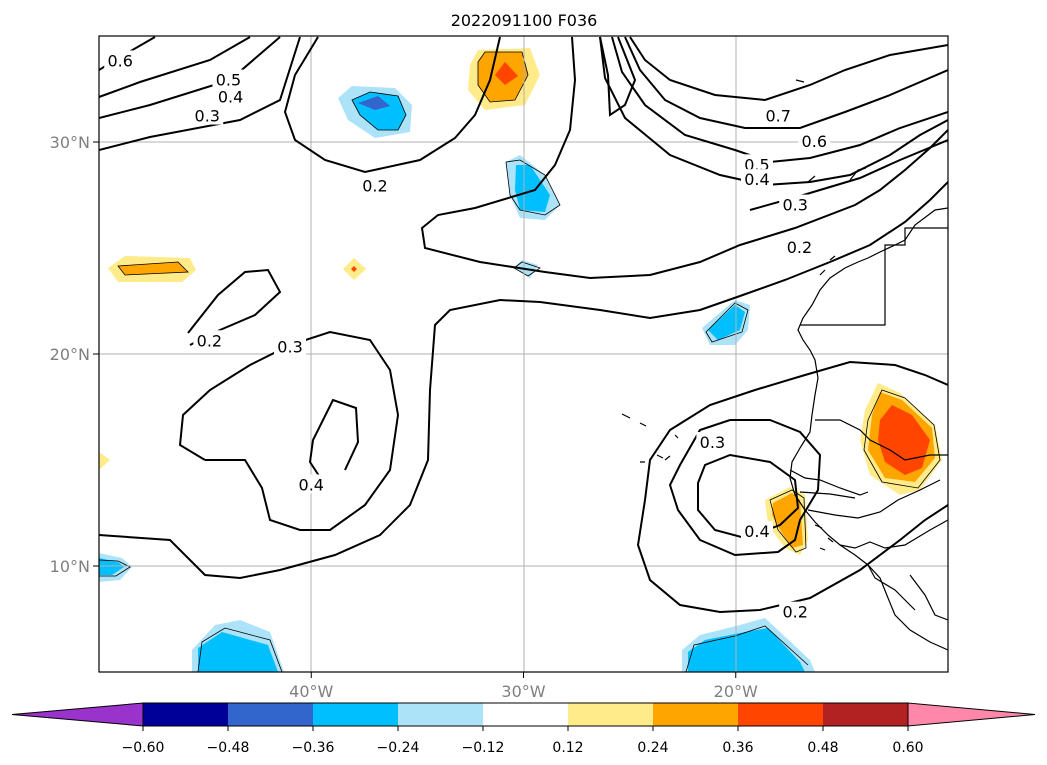 The image size is (1047, 765). Describe the element at coordinates (822, 748) in the screenshot. I see `colorbar-tick-label: 0.48` at that location.